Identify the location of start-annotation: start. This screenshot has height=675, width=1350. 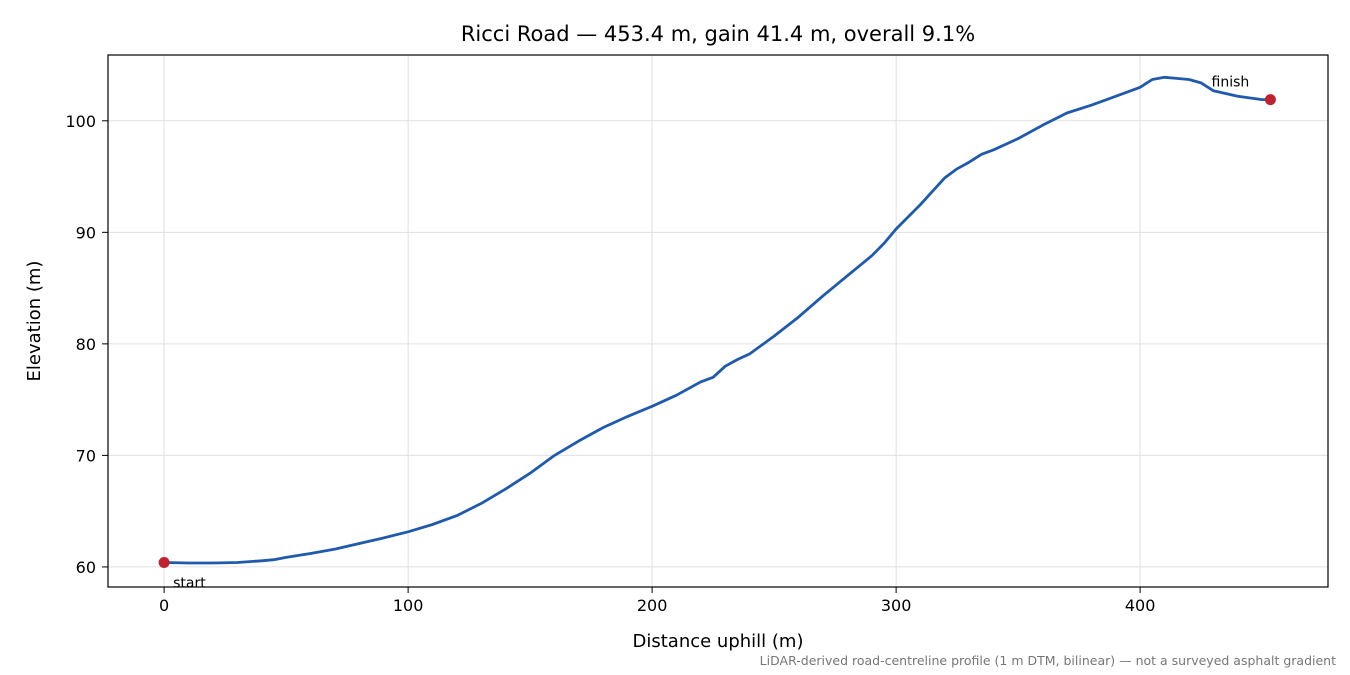
(189, 583).